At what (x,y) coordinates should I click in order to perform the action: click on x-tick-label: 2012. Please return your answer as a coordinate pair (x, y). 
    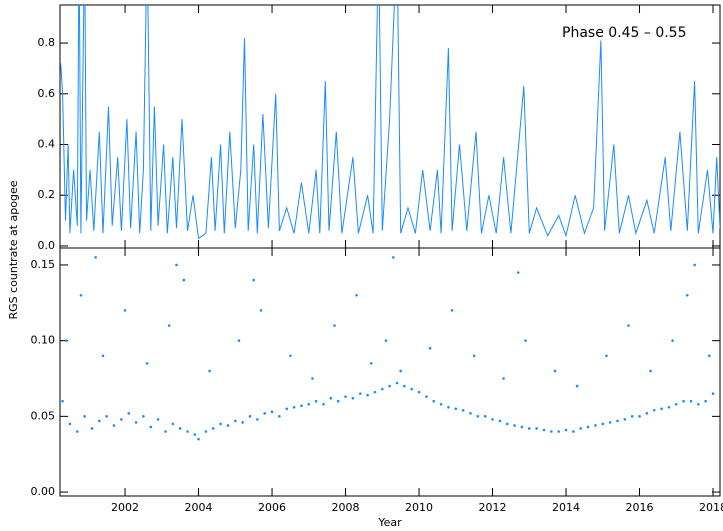
    Looking at the image, I should click on (493, 507).